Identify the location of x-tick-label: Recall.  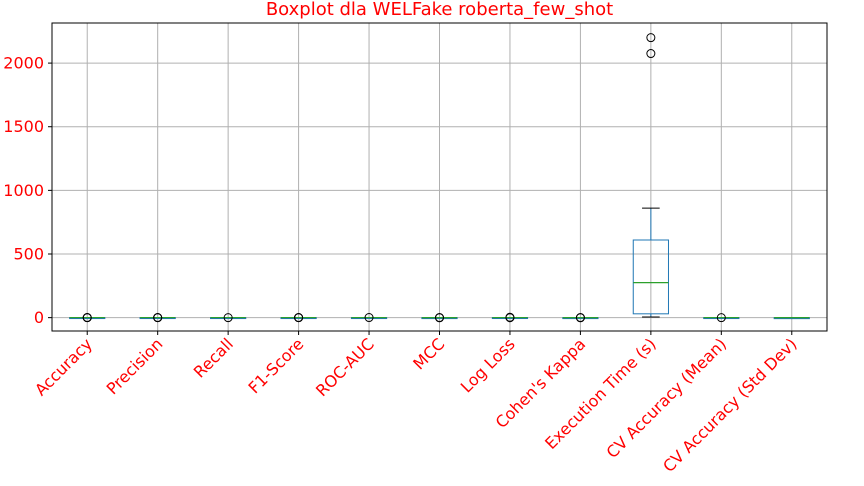
(213, 357).